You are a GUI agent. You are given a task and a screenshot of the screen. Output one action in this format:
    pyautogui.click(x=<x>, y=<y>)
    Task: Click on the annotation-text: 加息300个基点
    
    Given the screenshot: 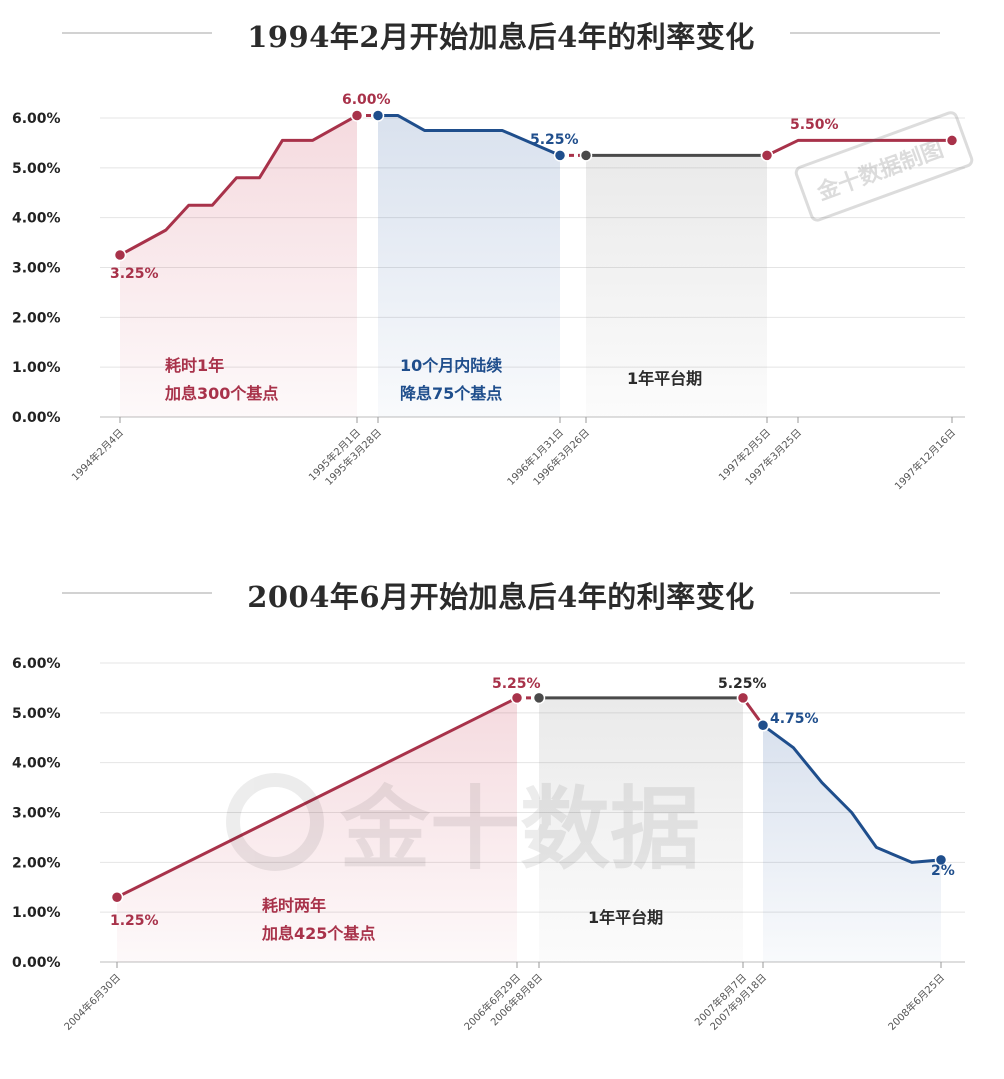 What is the action you would take?
    pyautogui.click(x=221, y=393)
    